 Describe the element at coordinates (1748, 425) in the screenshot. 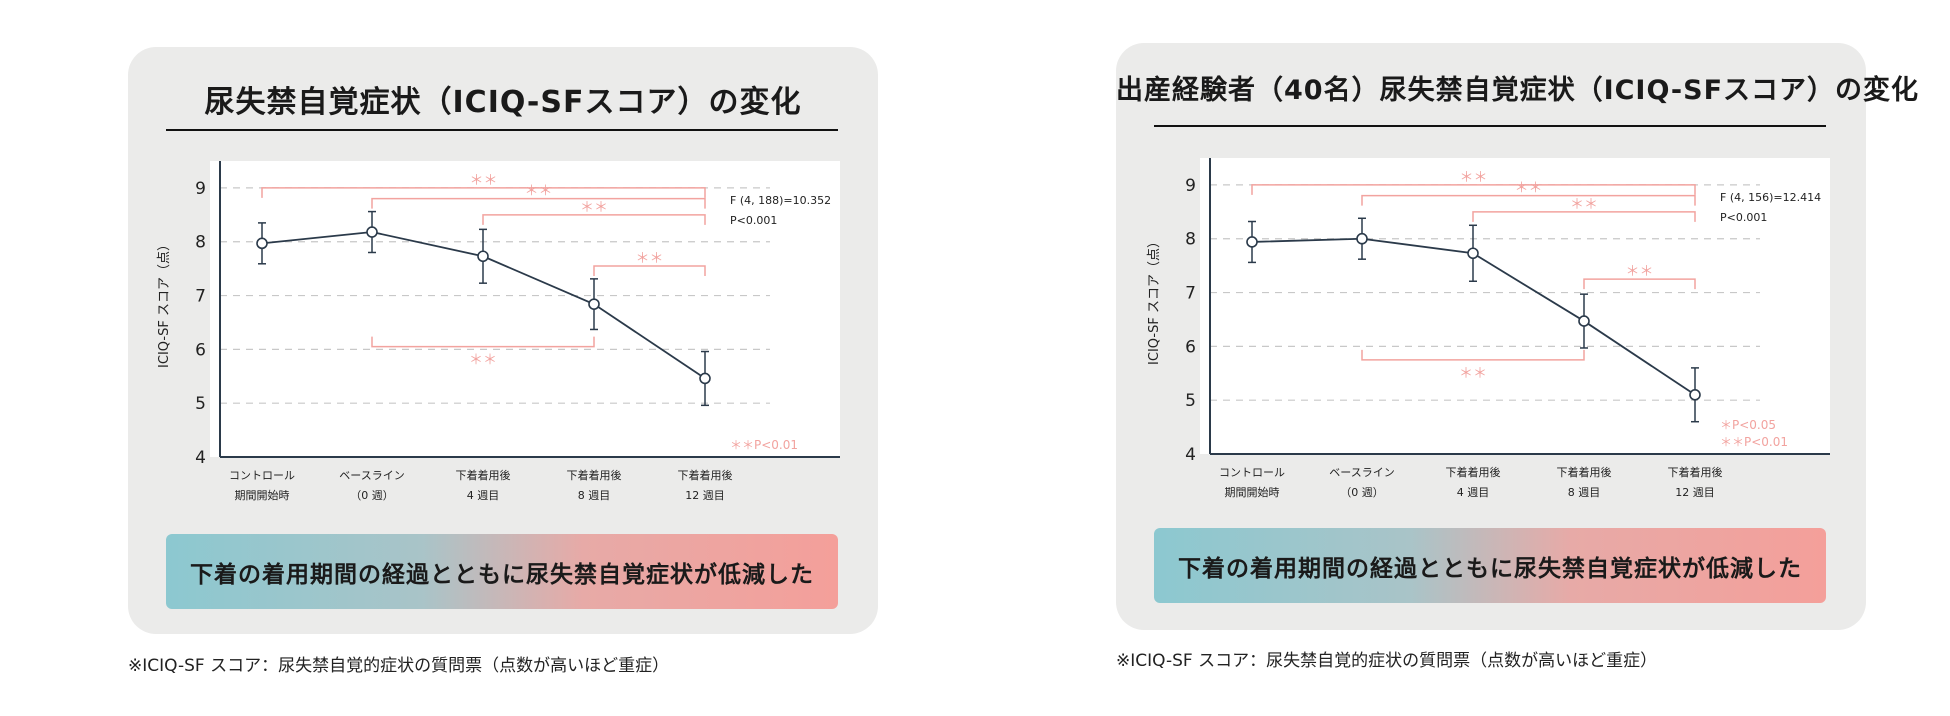

I see `significance-note: ＊P<0.05` at that location.